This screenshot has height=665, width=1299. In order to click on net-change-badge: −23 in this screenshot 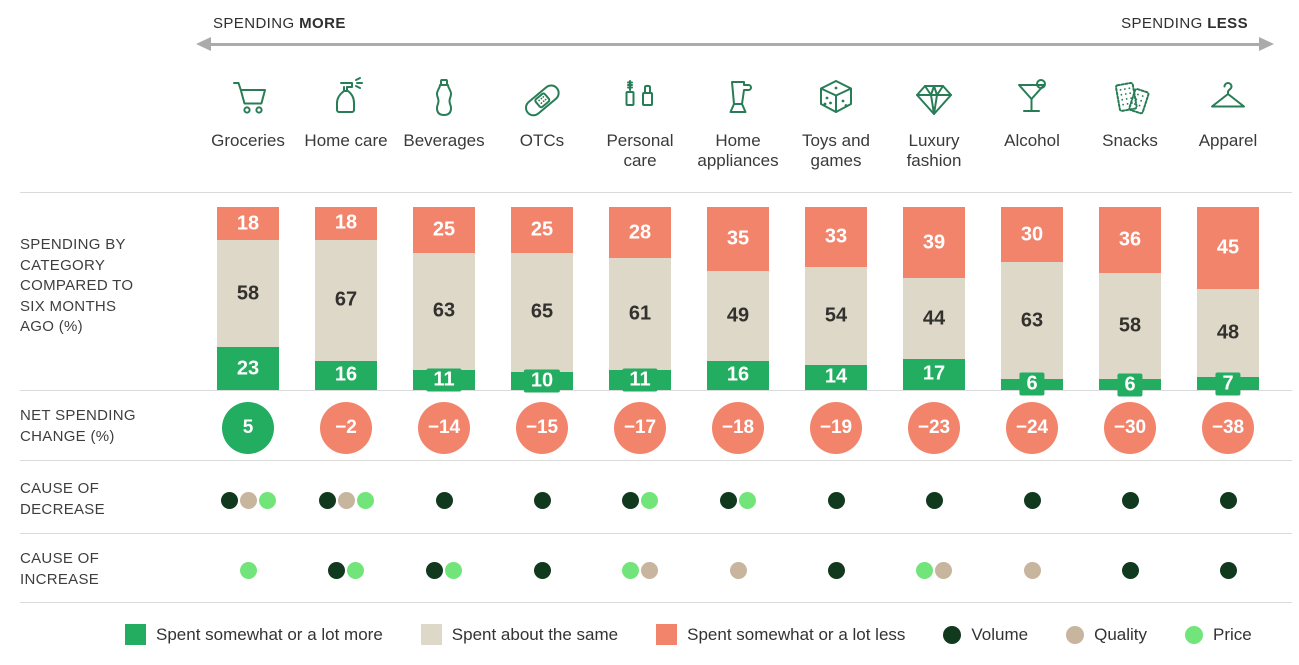, I will do `click(934, 428)`.